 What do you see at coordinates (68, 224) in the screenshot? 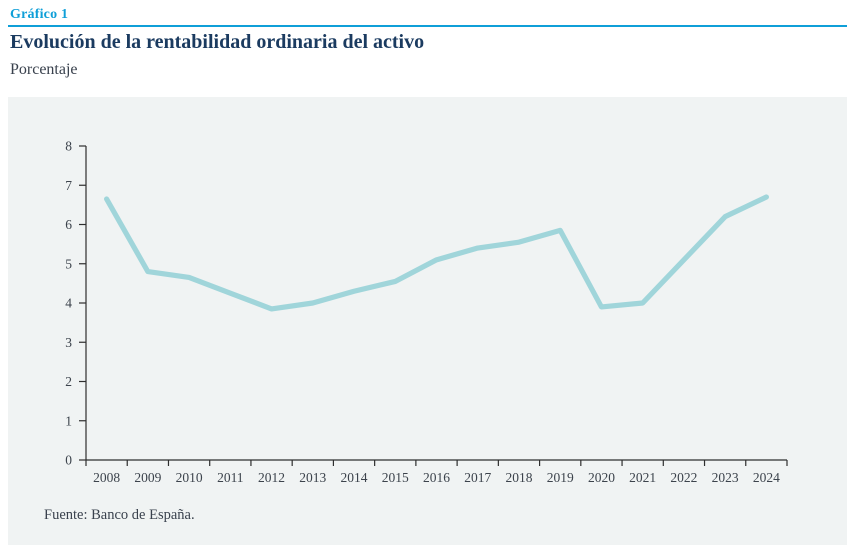
I see `svg-text: 6` at bounding box center [68, 224].